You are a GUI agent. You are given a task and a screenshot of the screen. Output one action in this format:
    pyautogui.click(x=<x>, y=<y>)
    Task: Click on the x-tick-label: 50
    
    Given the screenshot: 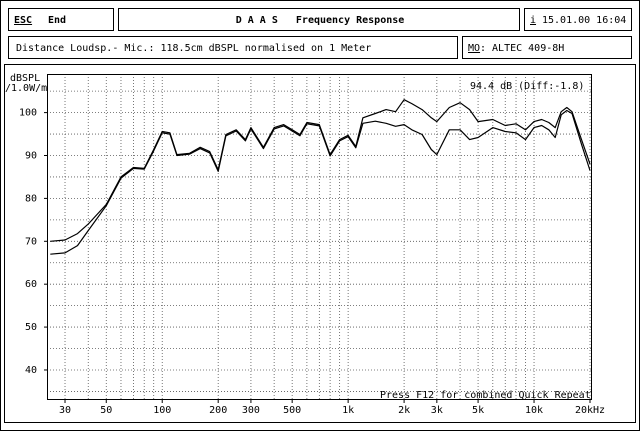 What is the action you would take?
    pyautogui.click(x=106, y=410)
    